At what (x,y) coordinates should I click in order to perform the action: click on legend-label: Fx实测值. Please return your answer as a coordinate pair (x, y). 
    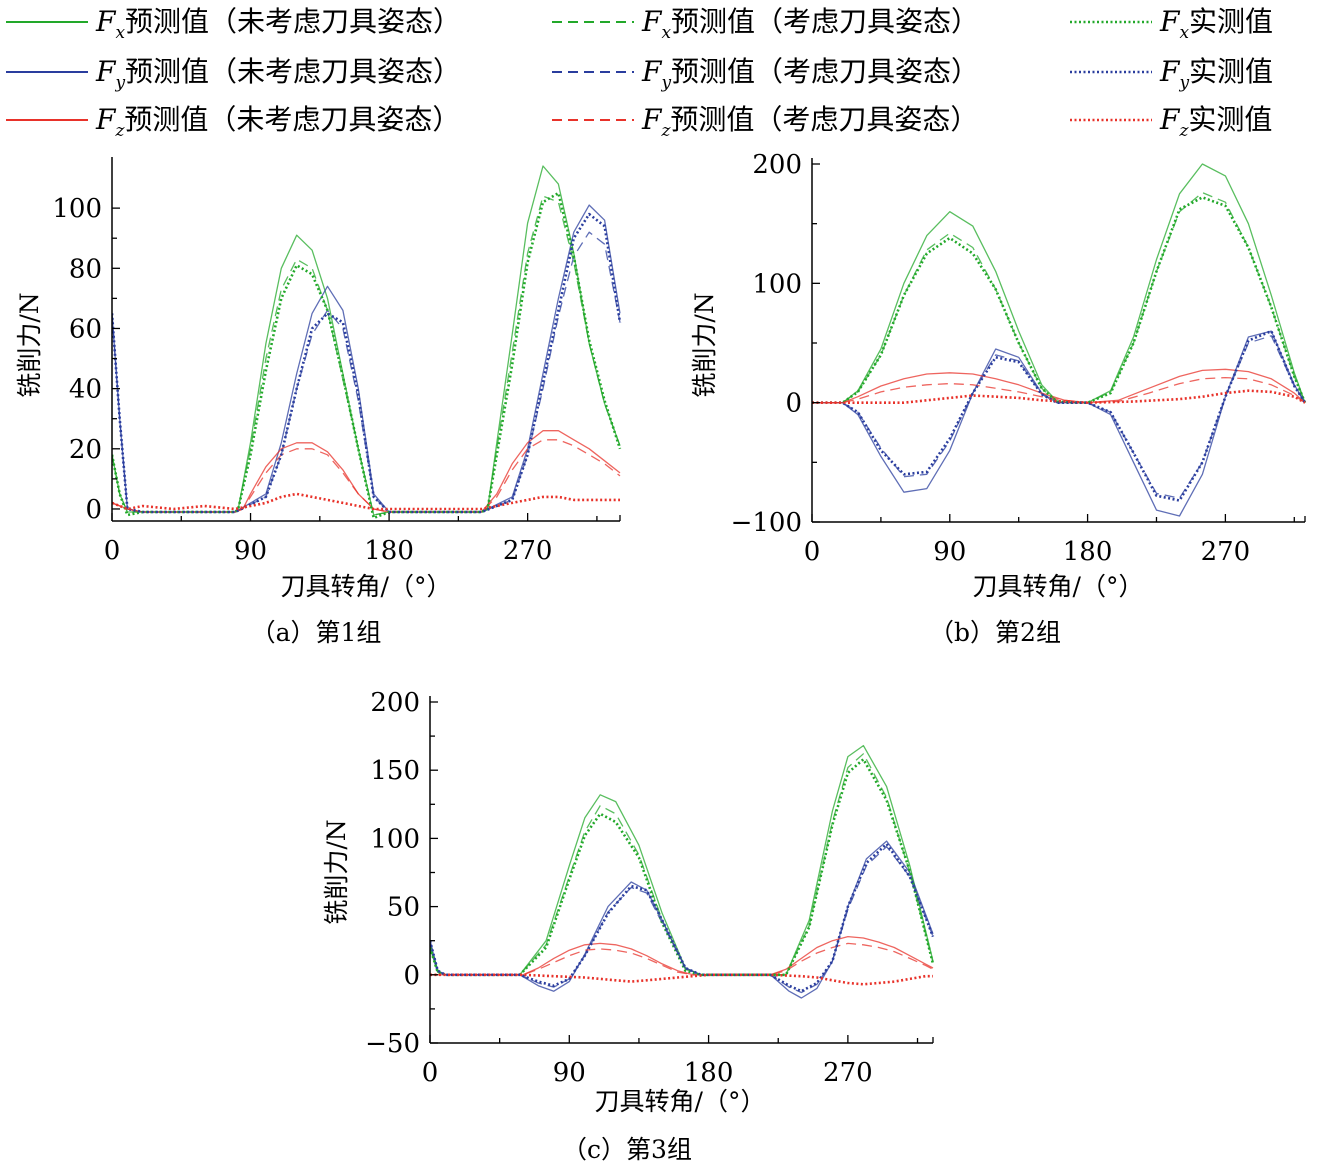
    Looking at the image, I should click on (1216, 24).